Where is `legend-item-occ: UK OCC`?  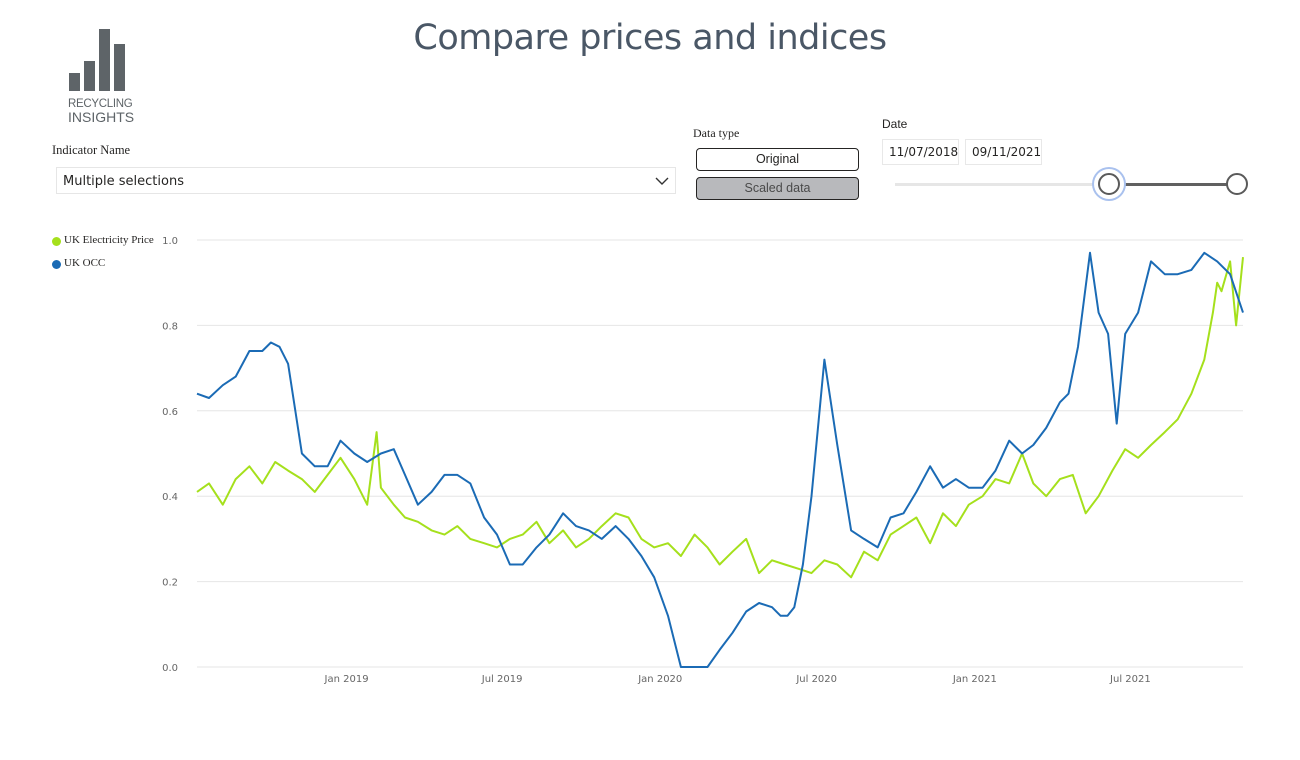
legend-item-occ: UK OCC is located at coordinates (103, 268).